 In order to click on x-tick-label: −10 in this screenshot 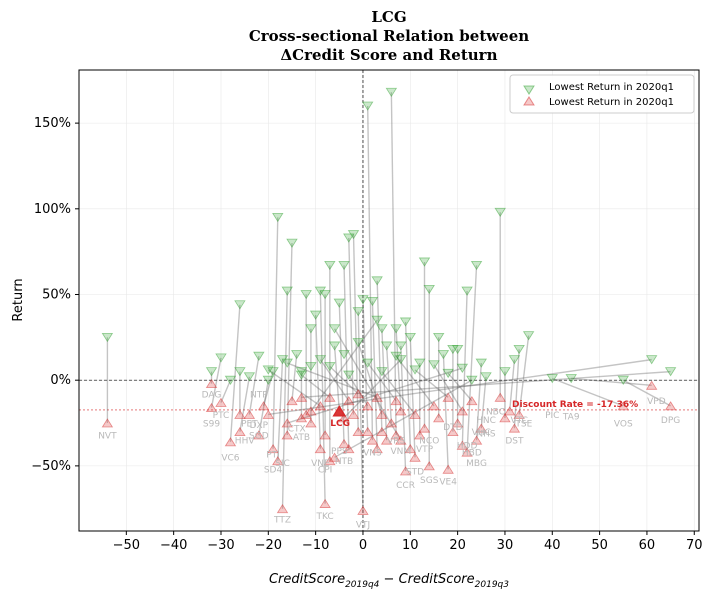, I will do `click(315, 545)`.